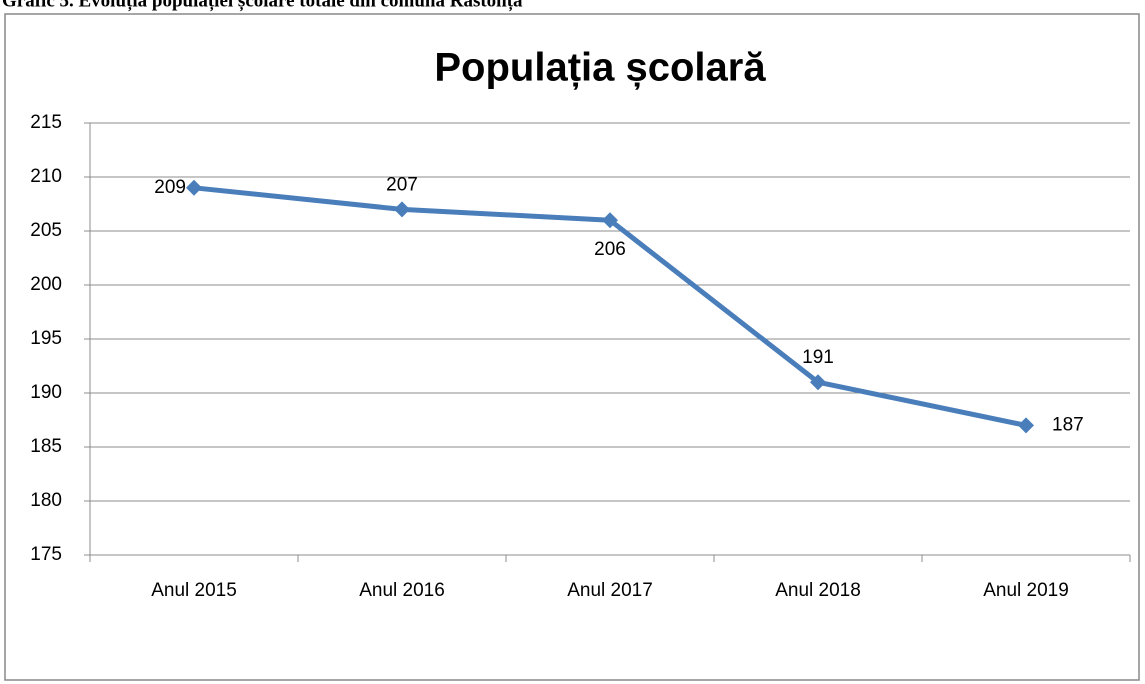  Describe the element at coordinates (402, 590) in the screenshot. I see `x-tick-label: Anul 2016` at that location.